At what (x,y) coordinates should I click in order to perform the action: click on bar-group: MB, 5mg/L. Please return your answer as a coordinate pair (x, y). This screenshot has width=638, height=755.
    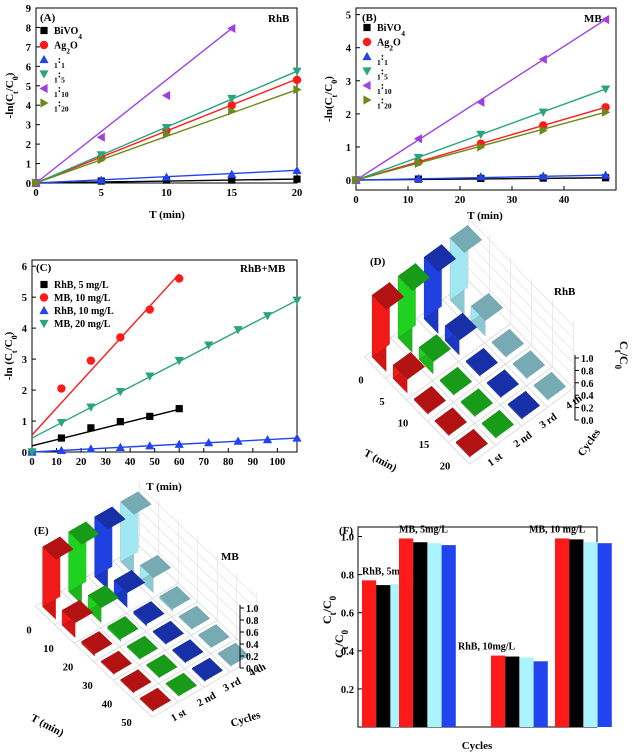
    Looking at the image, I should click on (427, 625).